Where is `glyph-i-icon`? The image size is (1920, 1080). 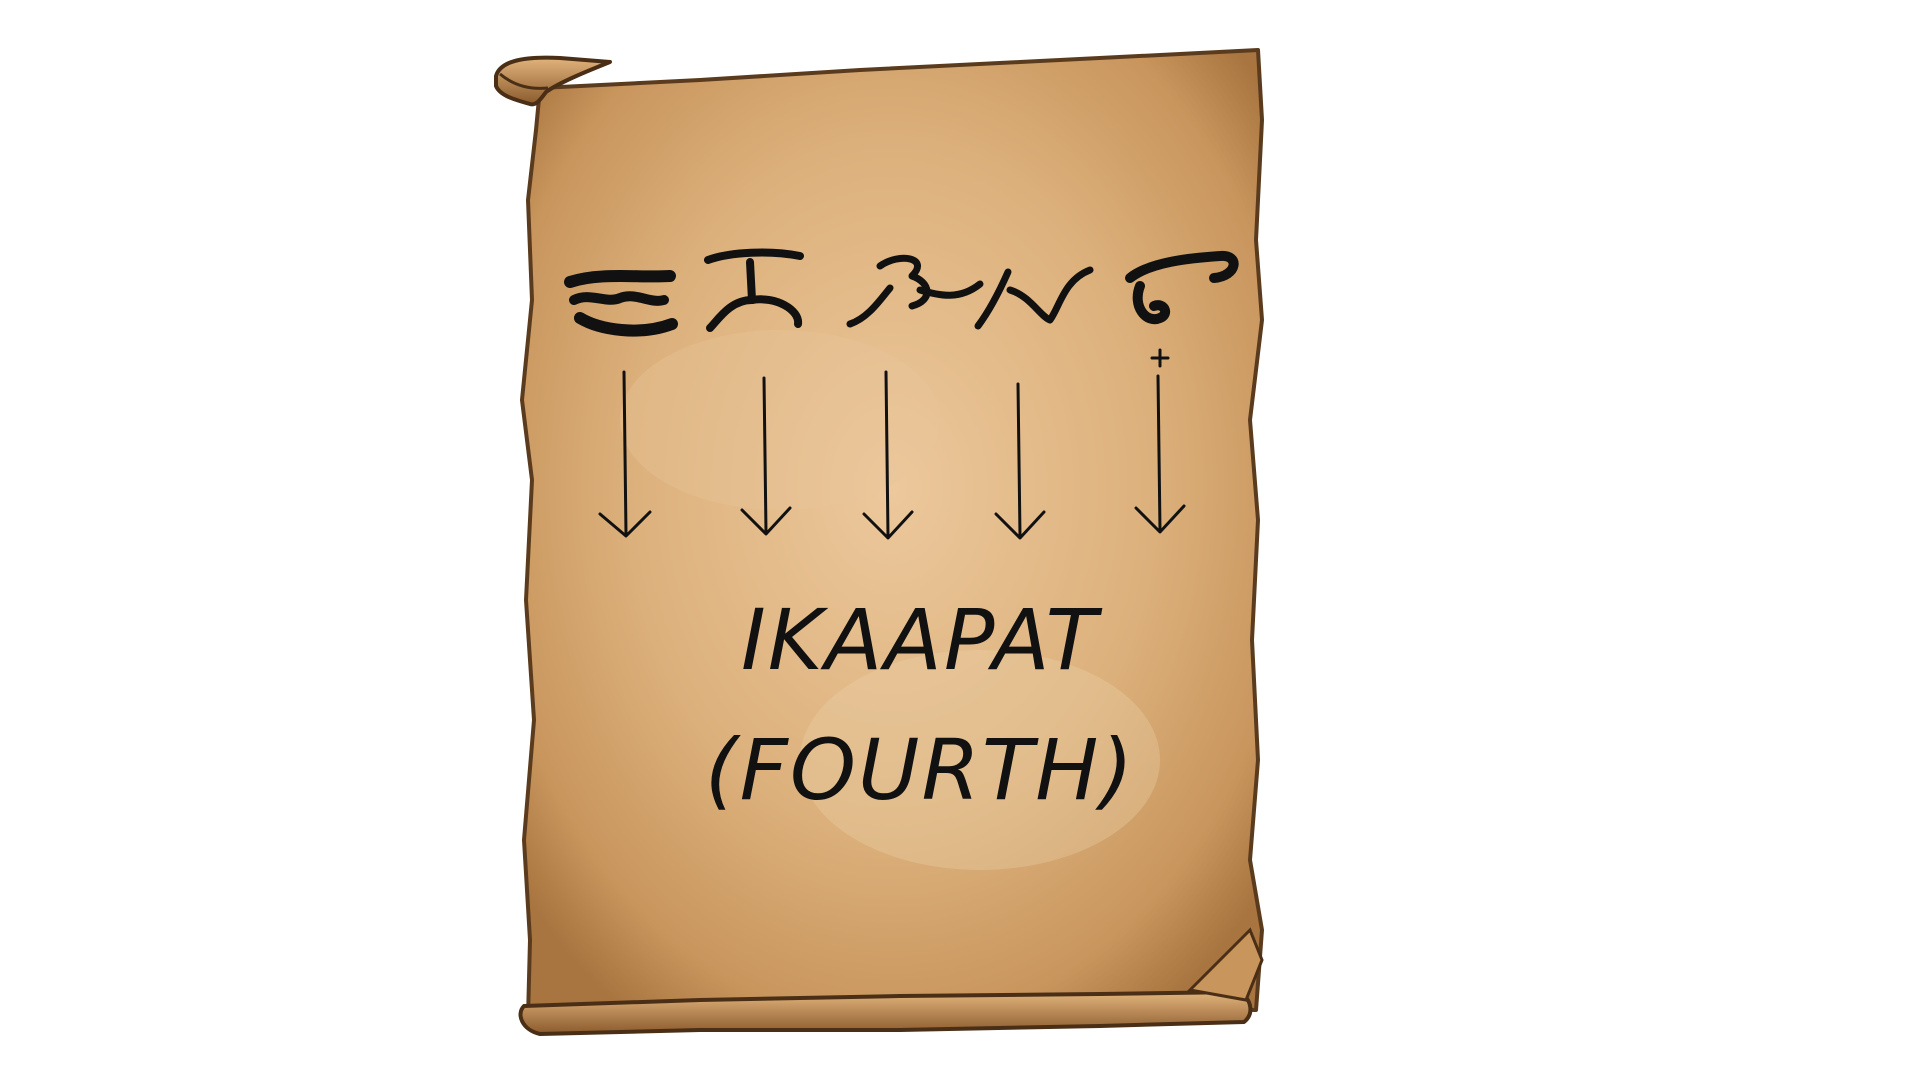 glyph-i-icon is located at coordinates (621, 303).